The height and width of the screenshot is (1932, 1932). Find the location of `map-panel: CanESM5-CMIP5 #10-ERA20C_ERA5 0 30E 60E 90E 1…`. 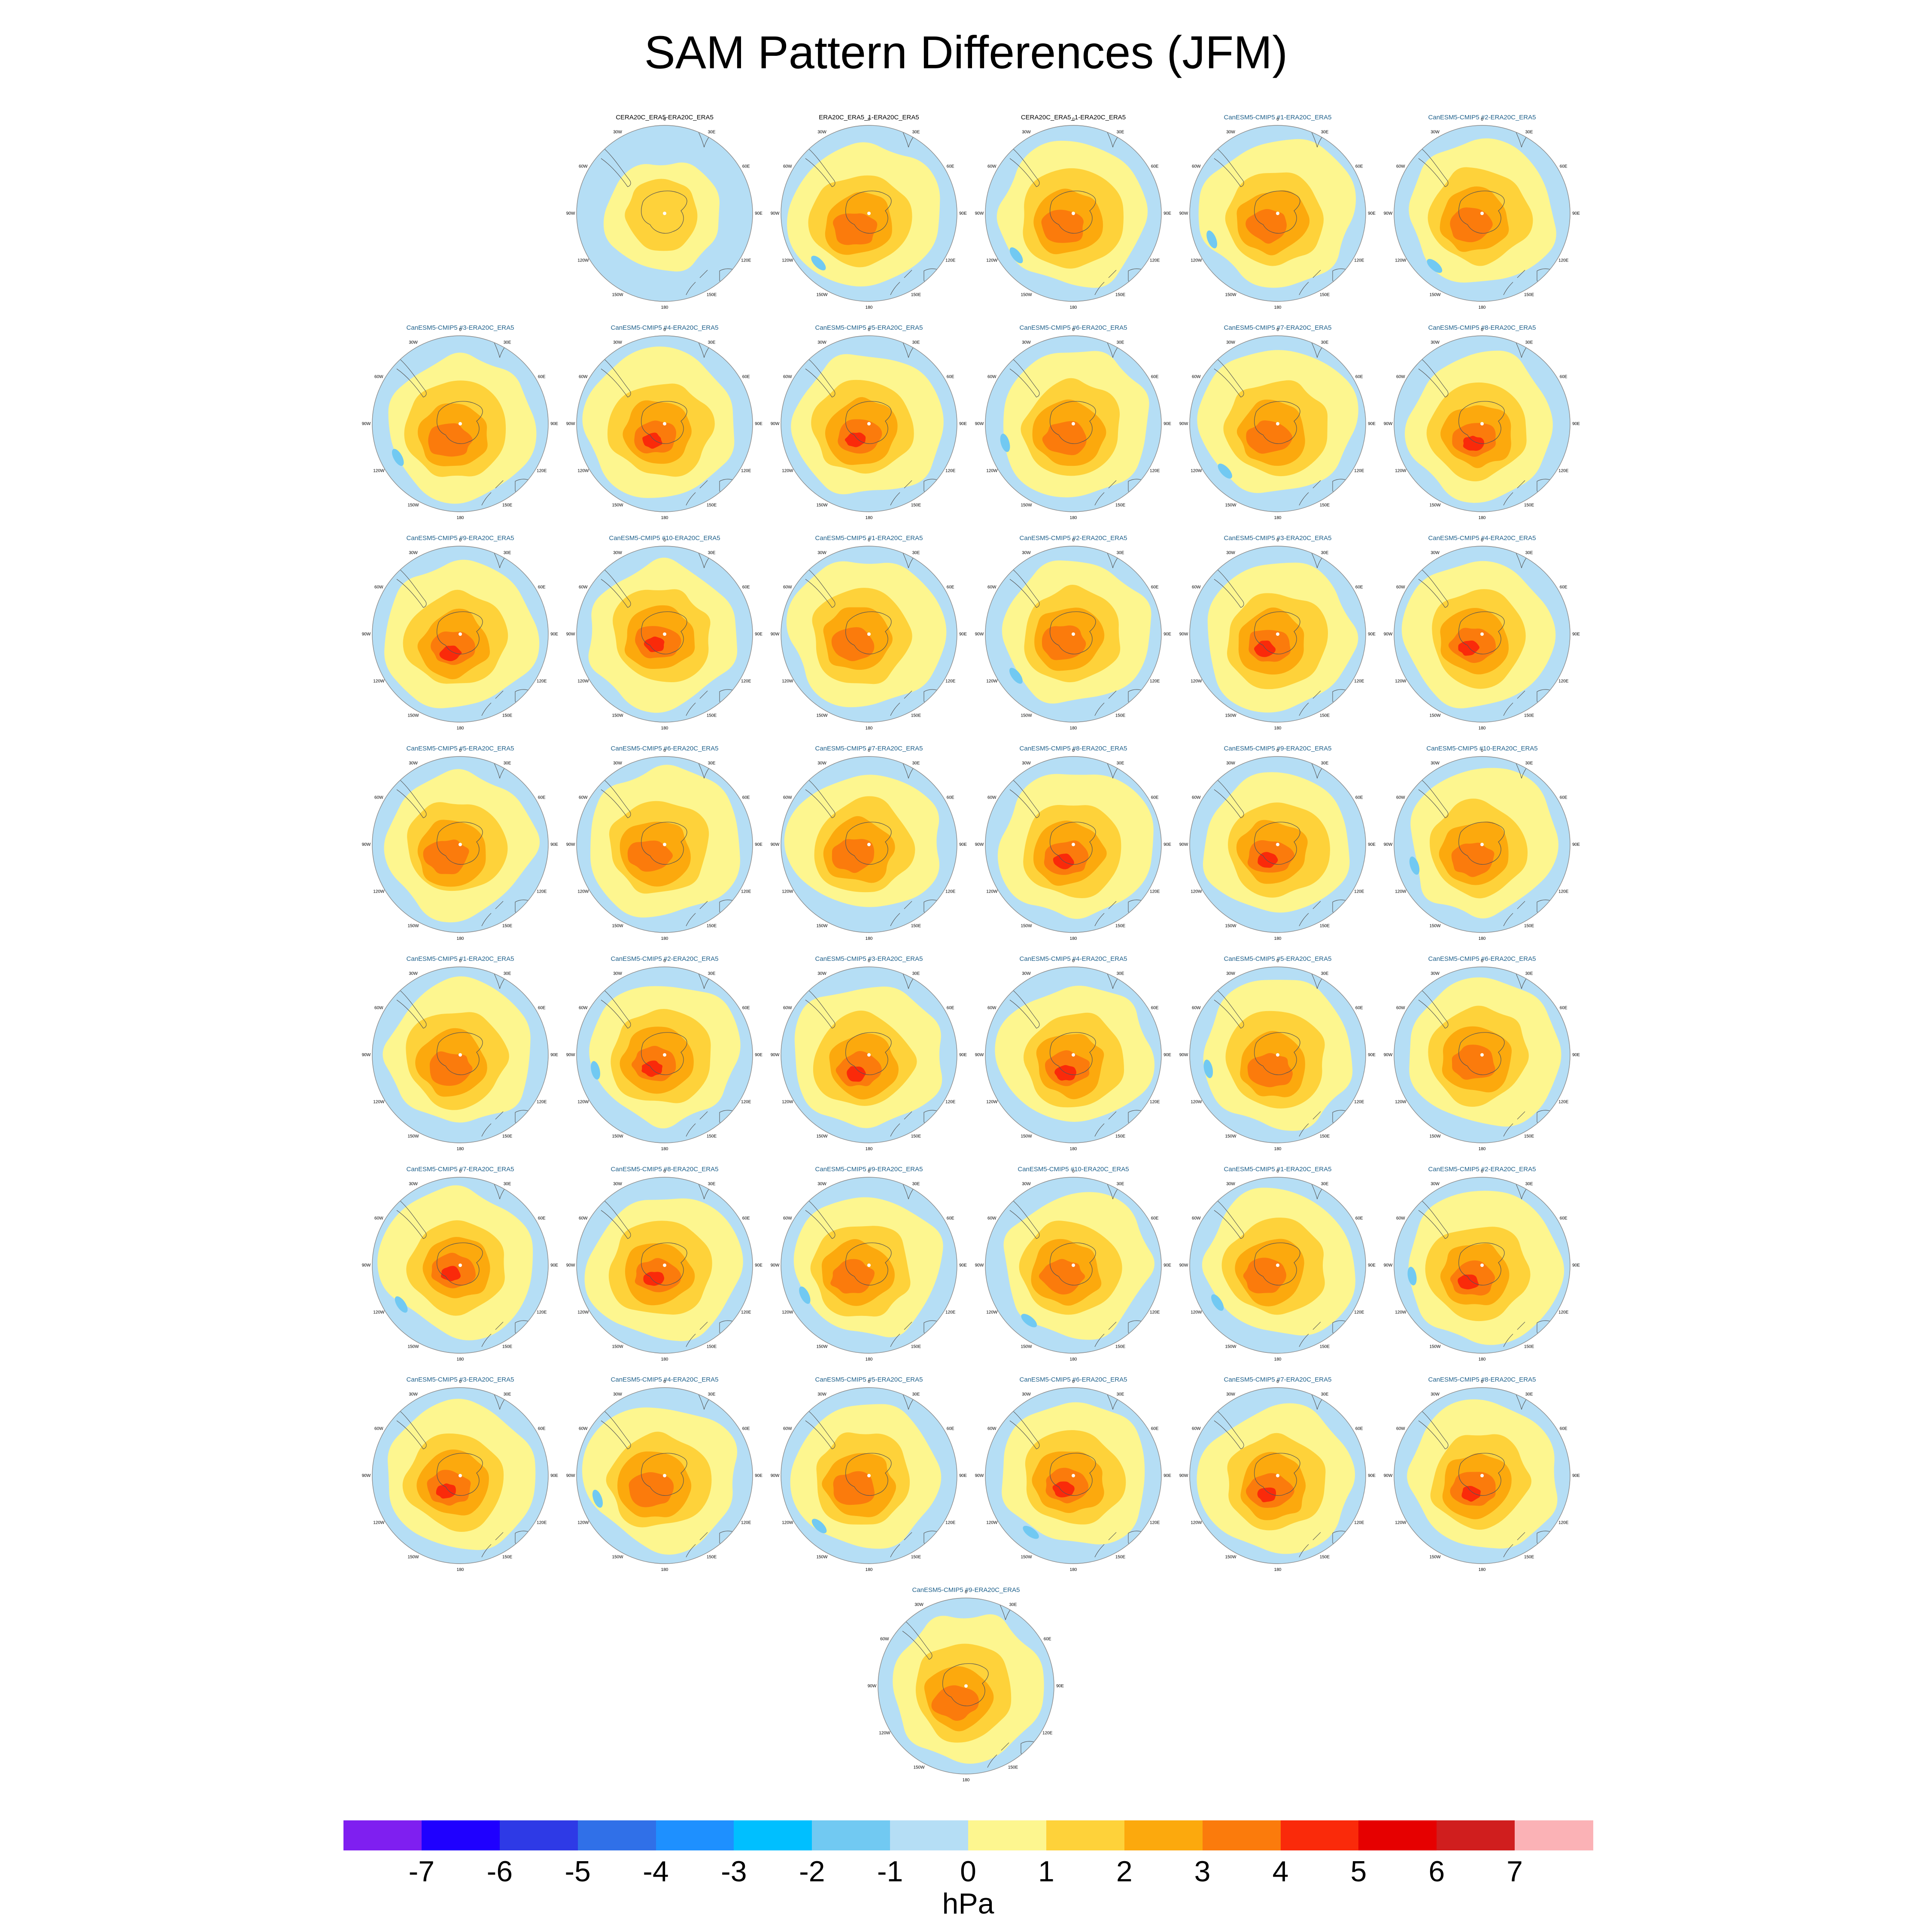

map-panel: CanESM5-CMIP5 #10-ERA20C_ERA5 0 30E 60E 90E 1… is located at coordinates (1482, 843).